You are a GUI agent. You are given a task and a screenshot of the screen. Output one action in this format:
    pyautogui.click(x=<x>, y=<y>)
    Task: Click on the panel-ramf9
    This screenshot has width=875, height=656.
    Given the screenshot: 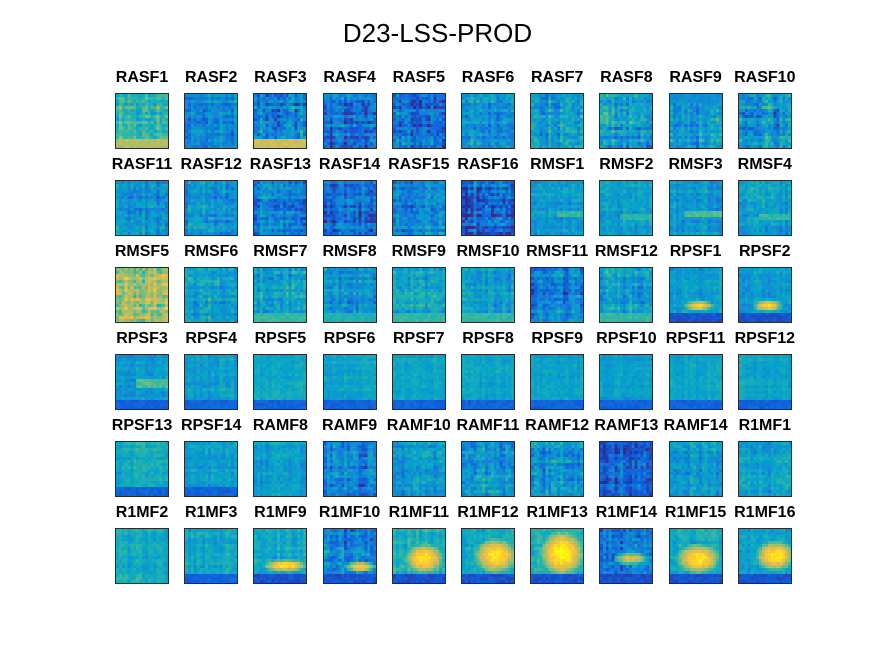 What is the action you would take?
    pyautogui.click(x=349, y=469)
    